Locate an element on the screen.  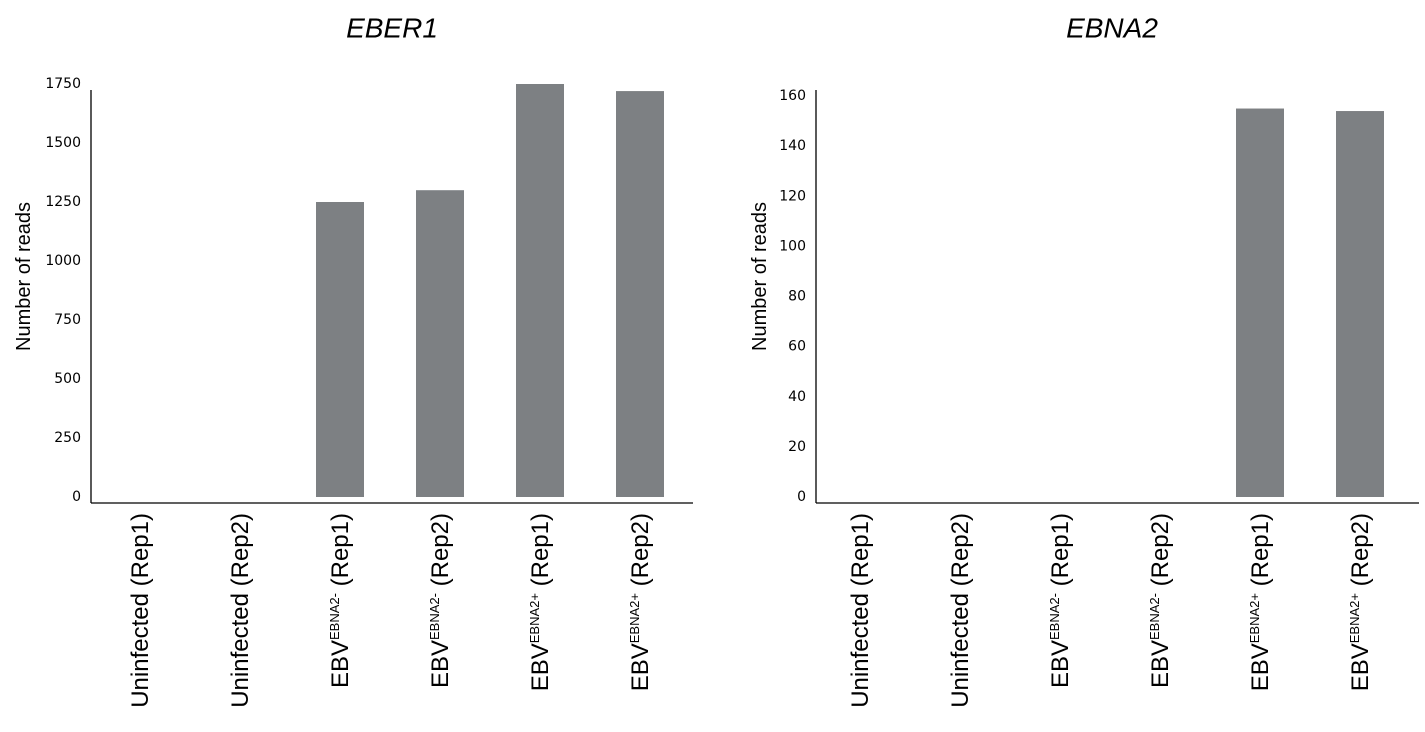
chart-title: EBER1 is located at coordinates (392, 27).